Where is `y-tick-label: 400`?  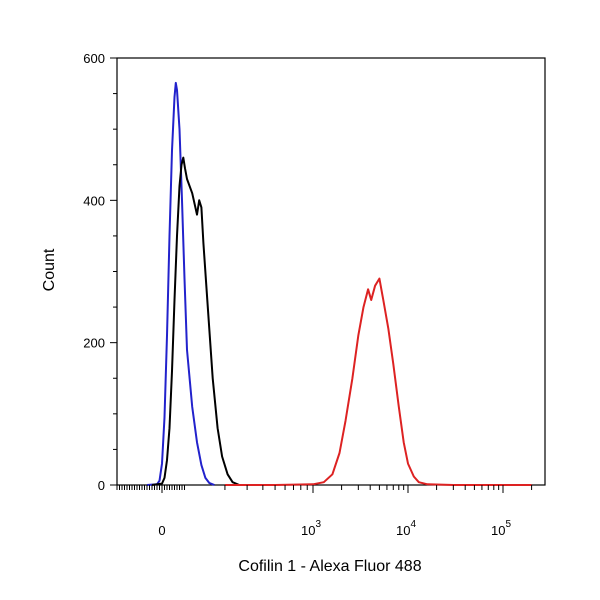 y-tick-label: 400 is located at coordinates (94, 200).